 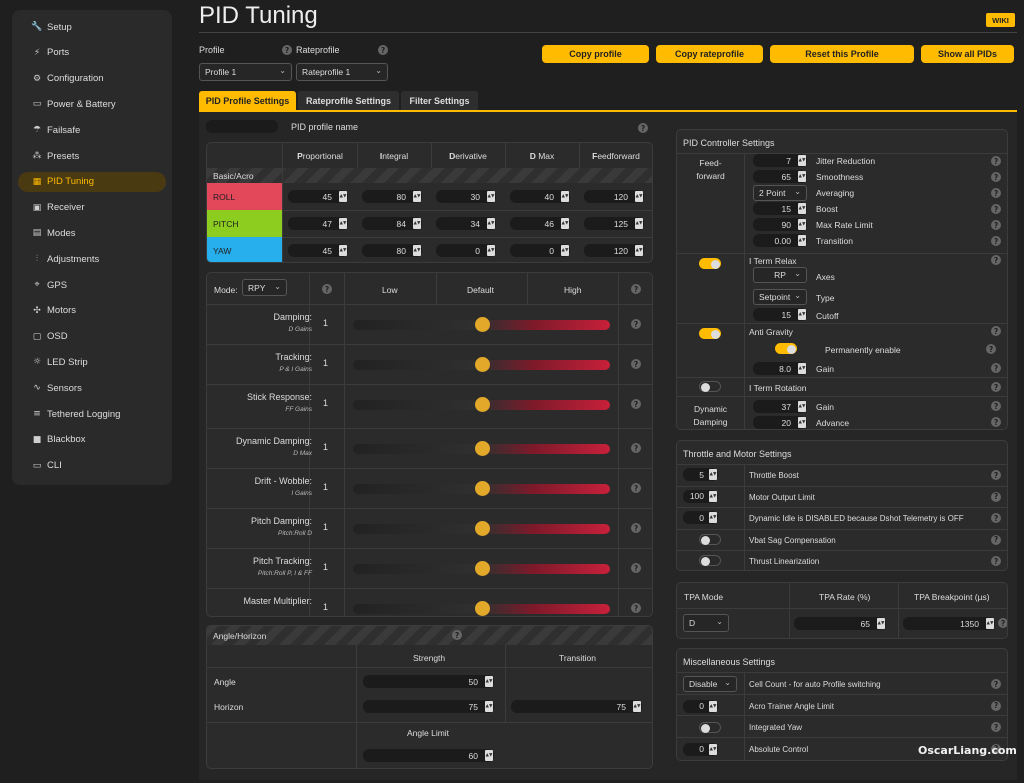 What do you see at coordinates (383, 50) in the screenshot?
I see `profile-help-icon: ?` at bounding box center [383, 50].